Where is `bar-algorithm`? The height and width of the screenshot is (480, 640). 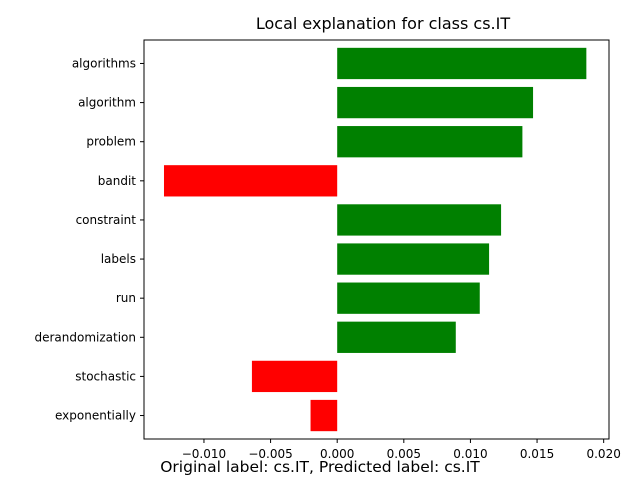
bar-algorithm is located at coordinates (435, 102).